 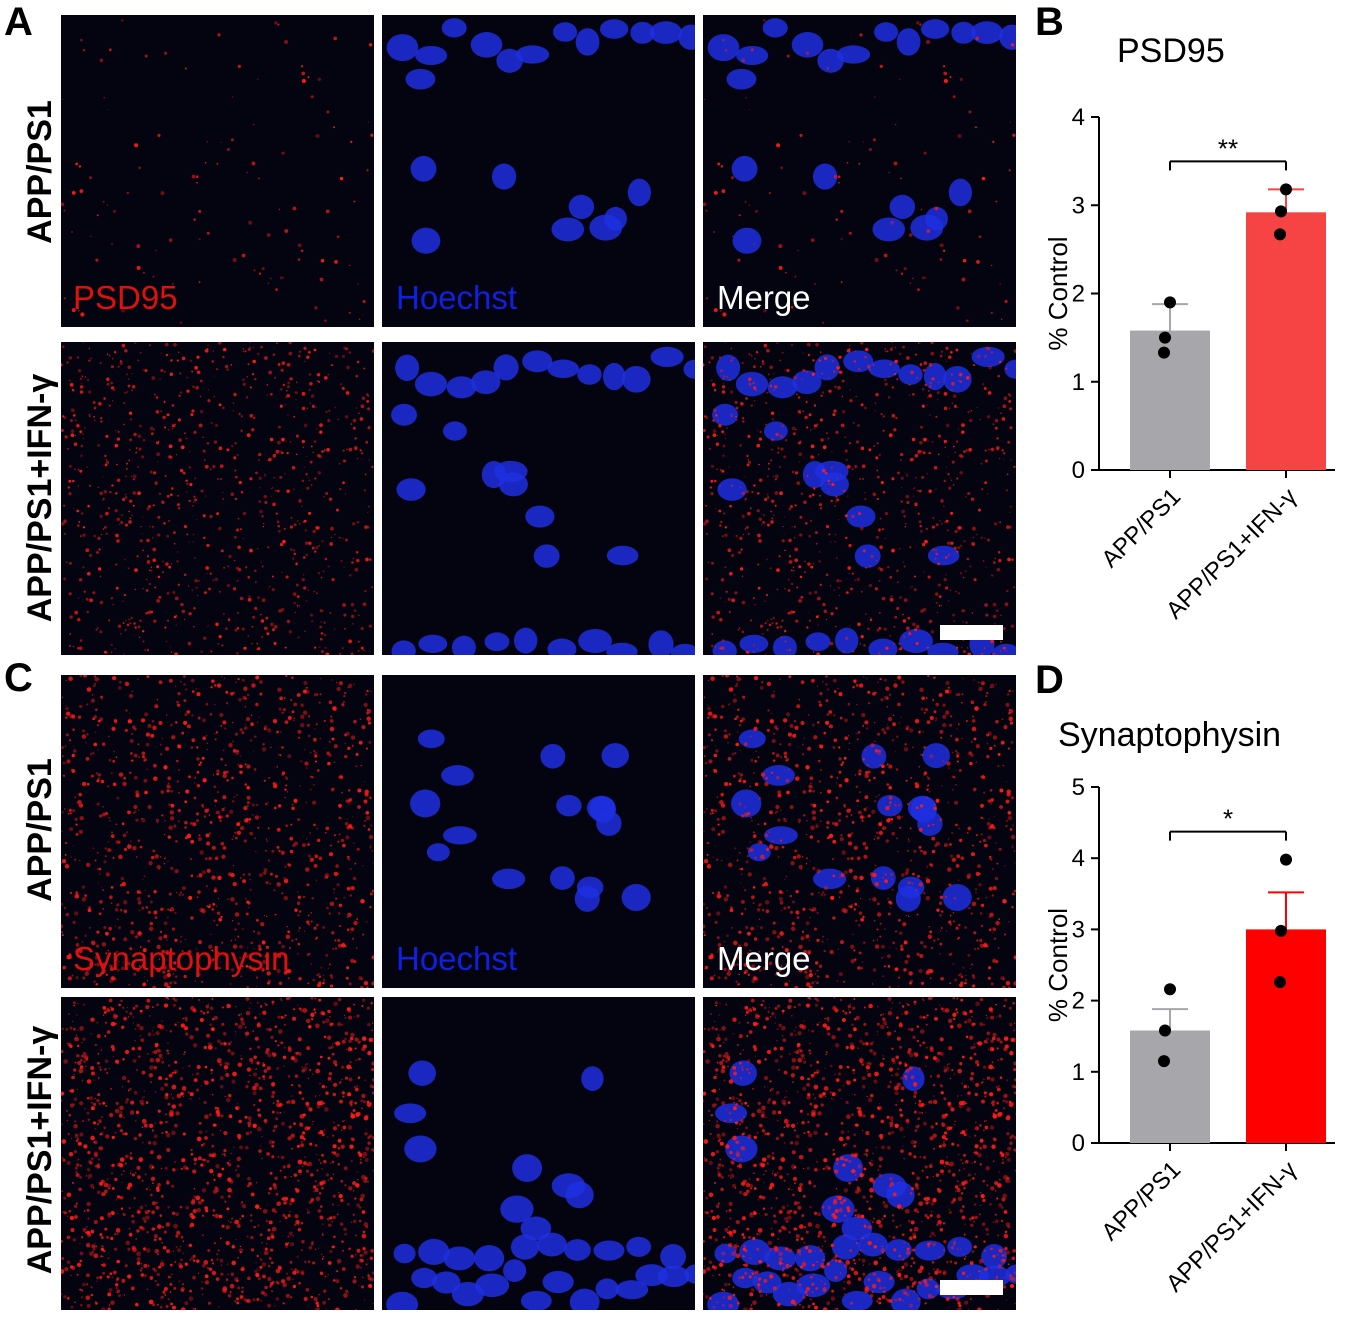 What do you see at coordinates (1078, 787) in the screenshot?
I see `y-tick-label: 5` at bounding box center [1078, 787].